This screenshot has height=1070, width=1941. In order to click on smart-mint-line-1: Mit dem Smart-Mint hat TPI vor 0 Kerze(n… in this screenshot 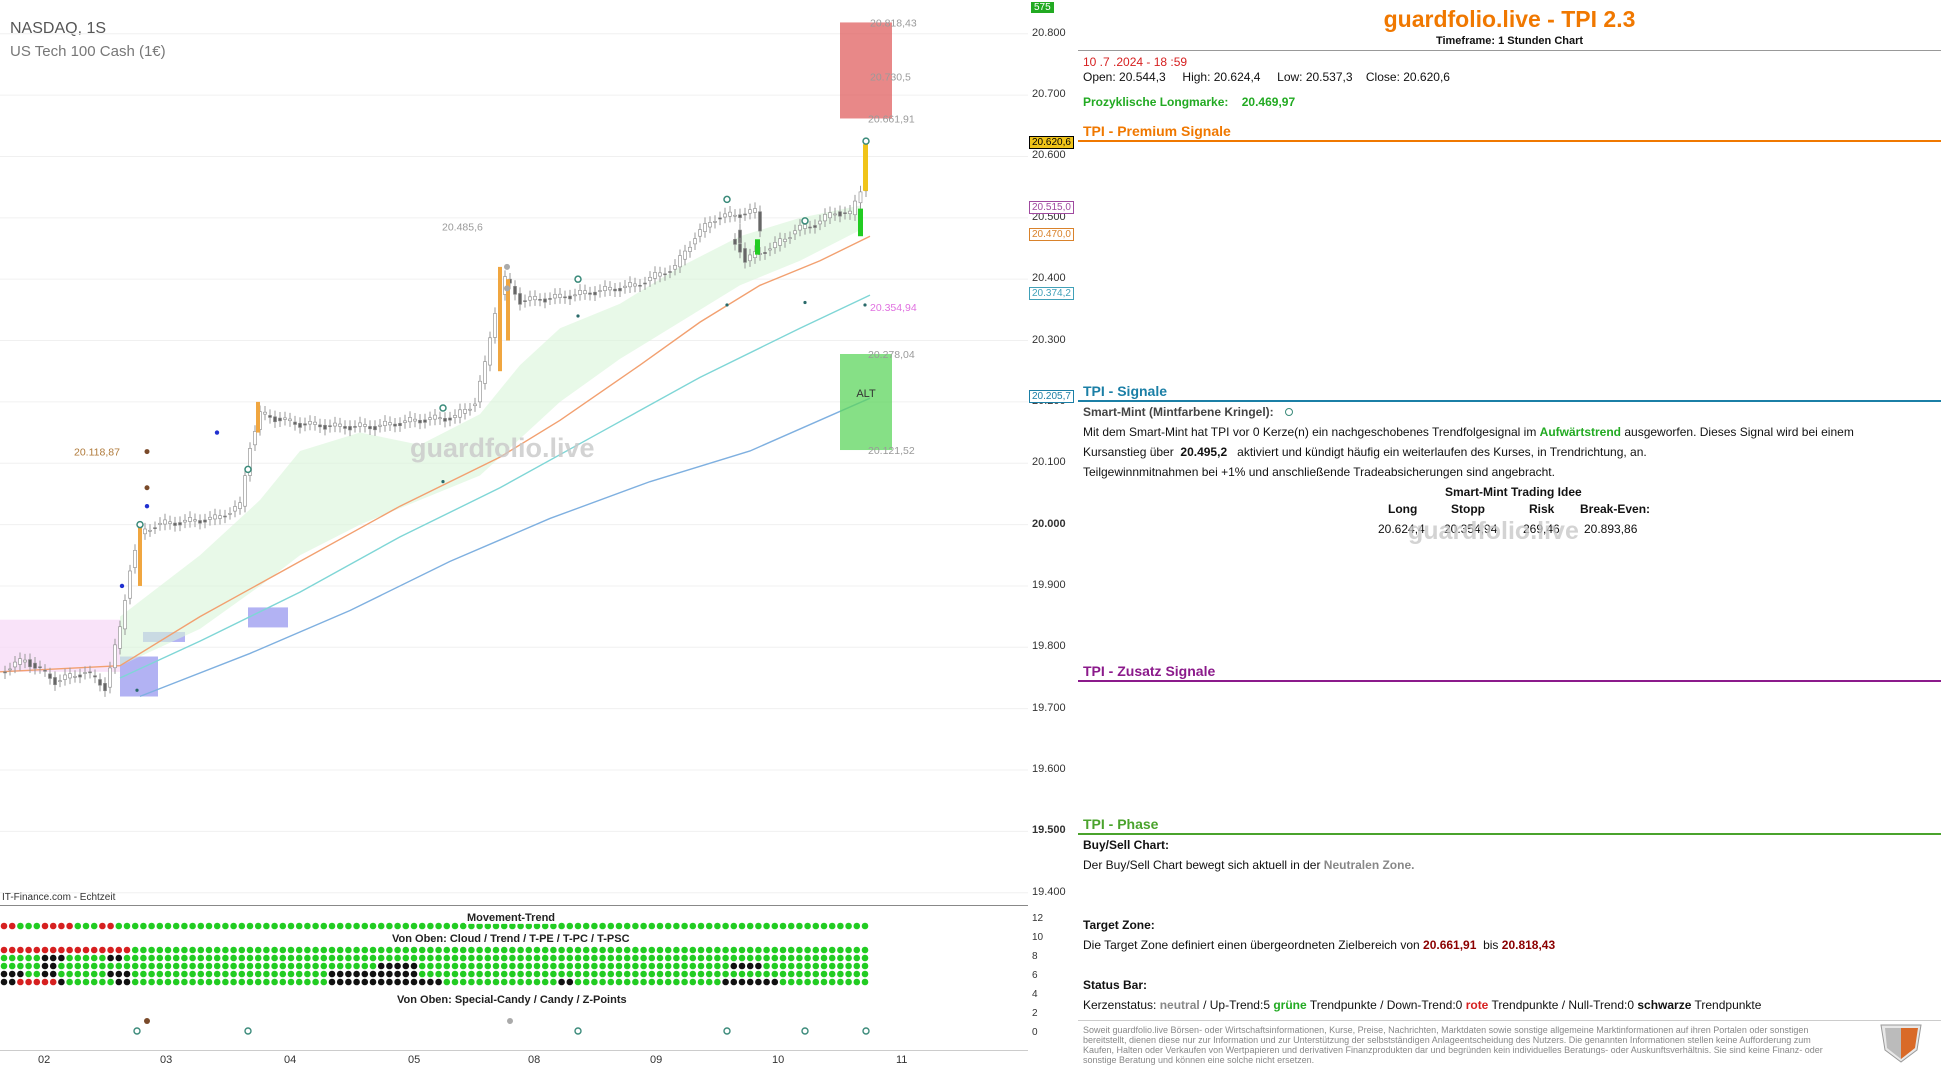, I will do `click(1468, 432)`.